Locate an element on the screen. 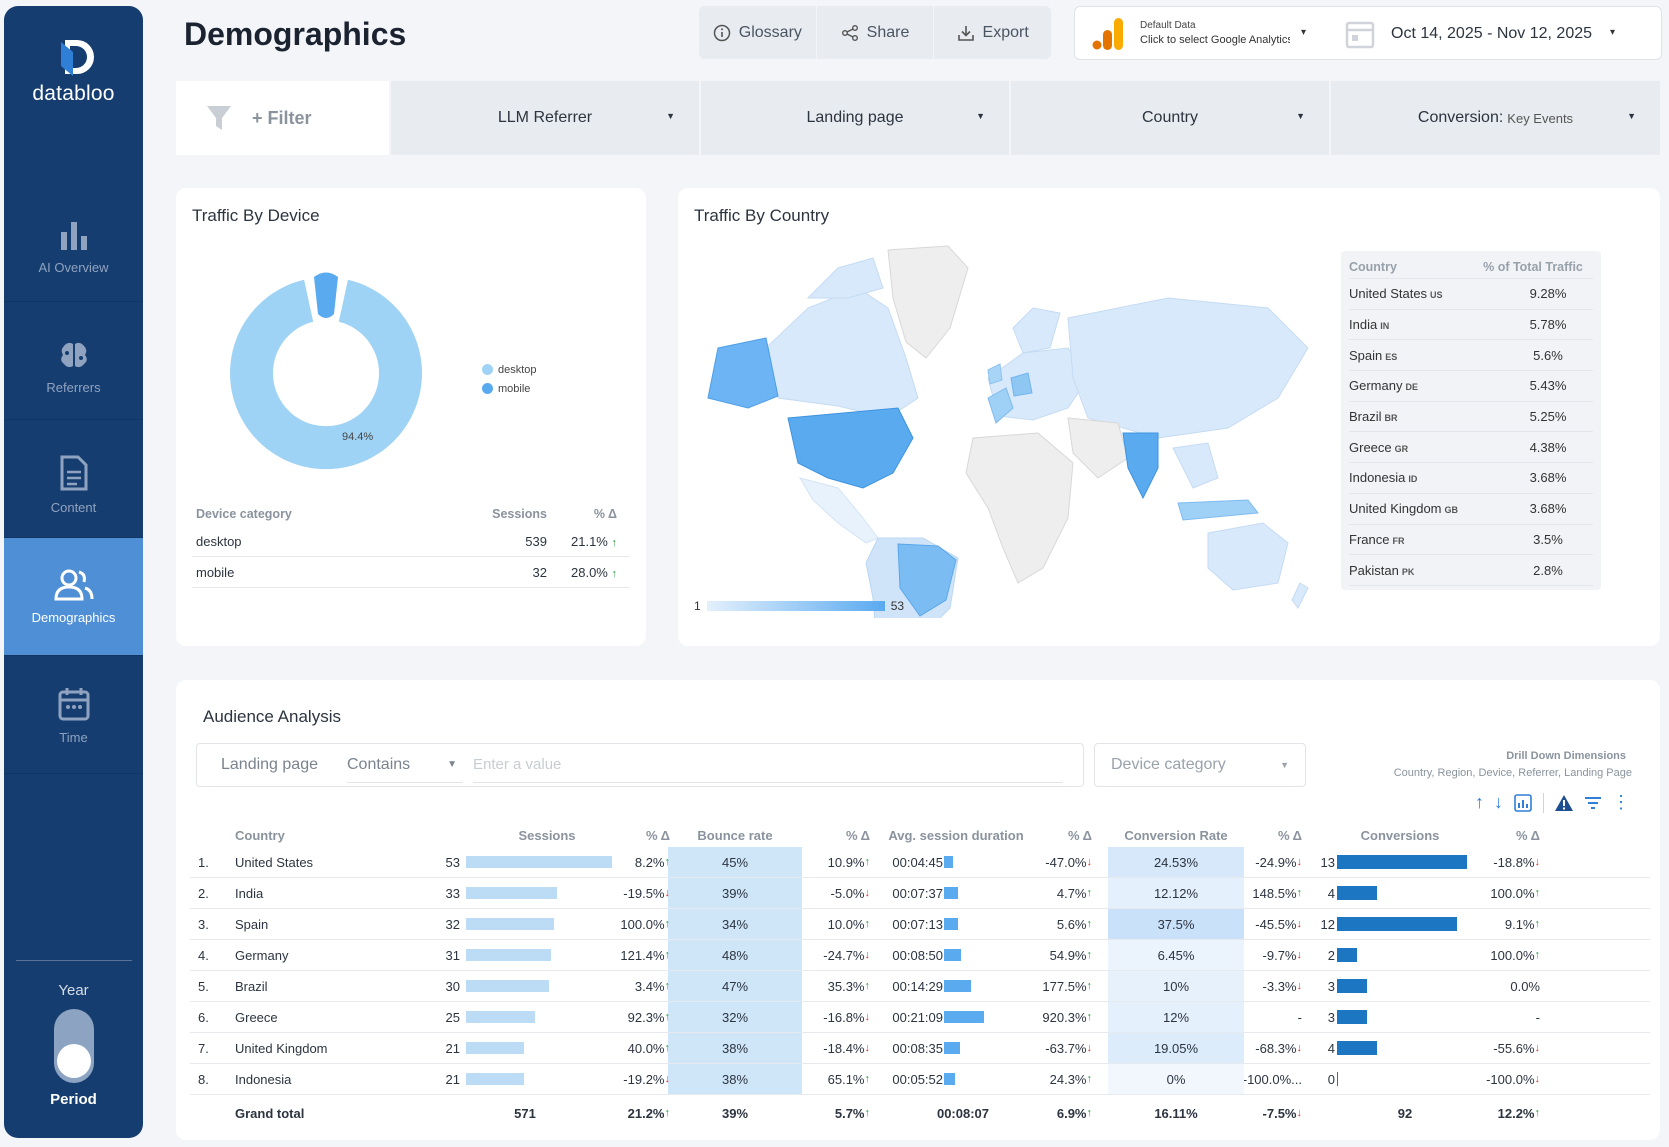 Image resolution: width=1669 pixels, height=1147 pixels. date-range-picker: Oct 14, 2025 - Nov 12, 2025 is located at coordinates (1492, 33).